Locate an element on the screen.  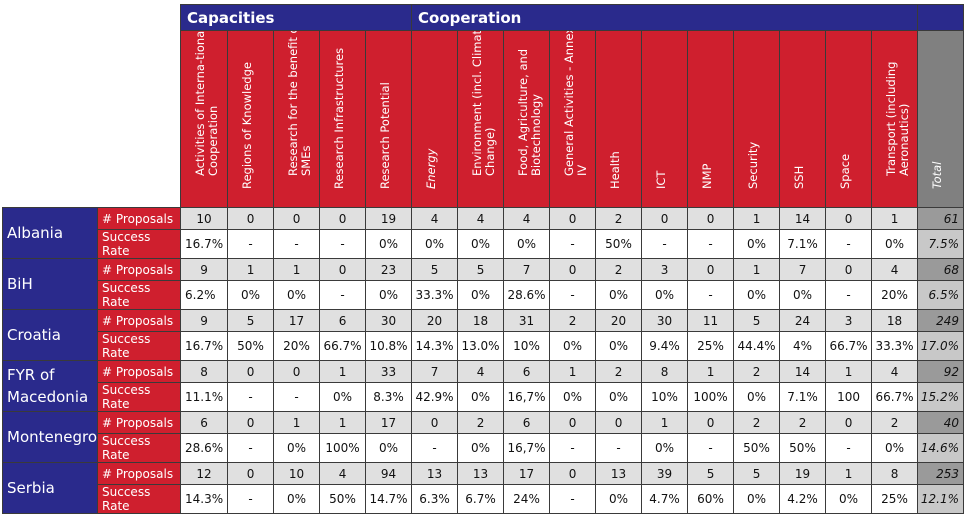
value-cell: 6.2% is located at coordinates (204, 295).